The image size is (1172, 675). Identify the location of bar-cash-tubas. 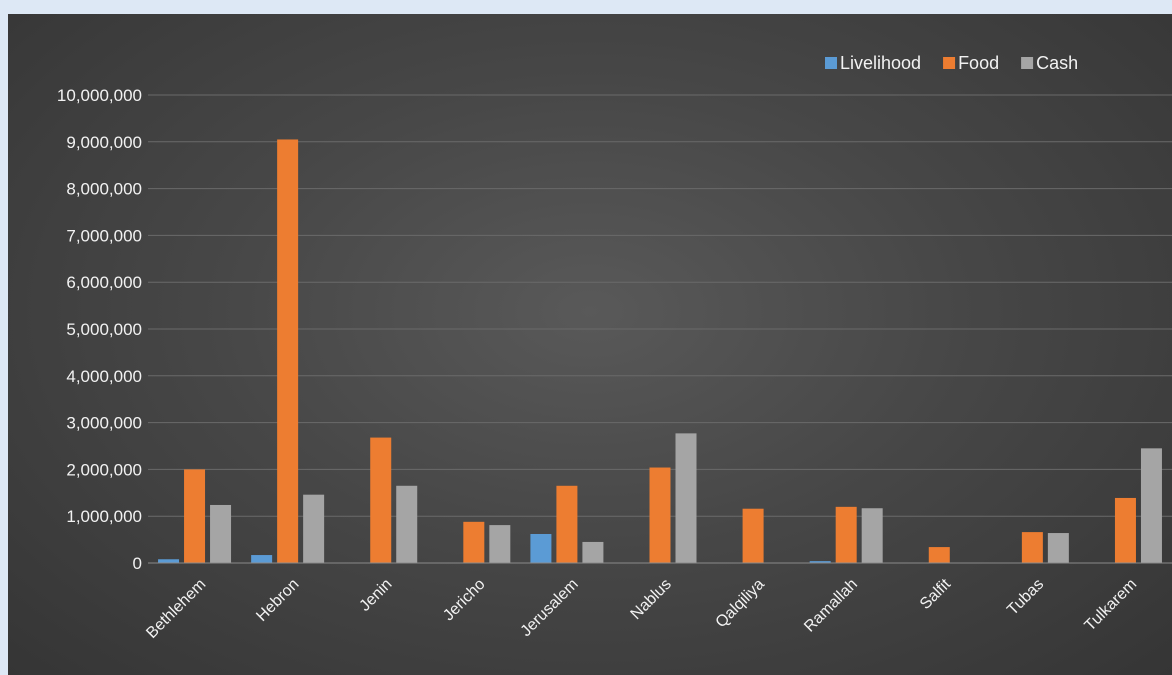
(1058, 548).